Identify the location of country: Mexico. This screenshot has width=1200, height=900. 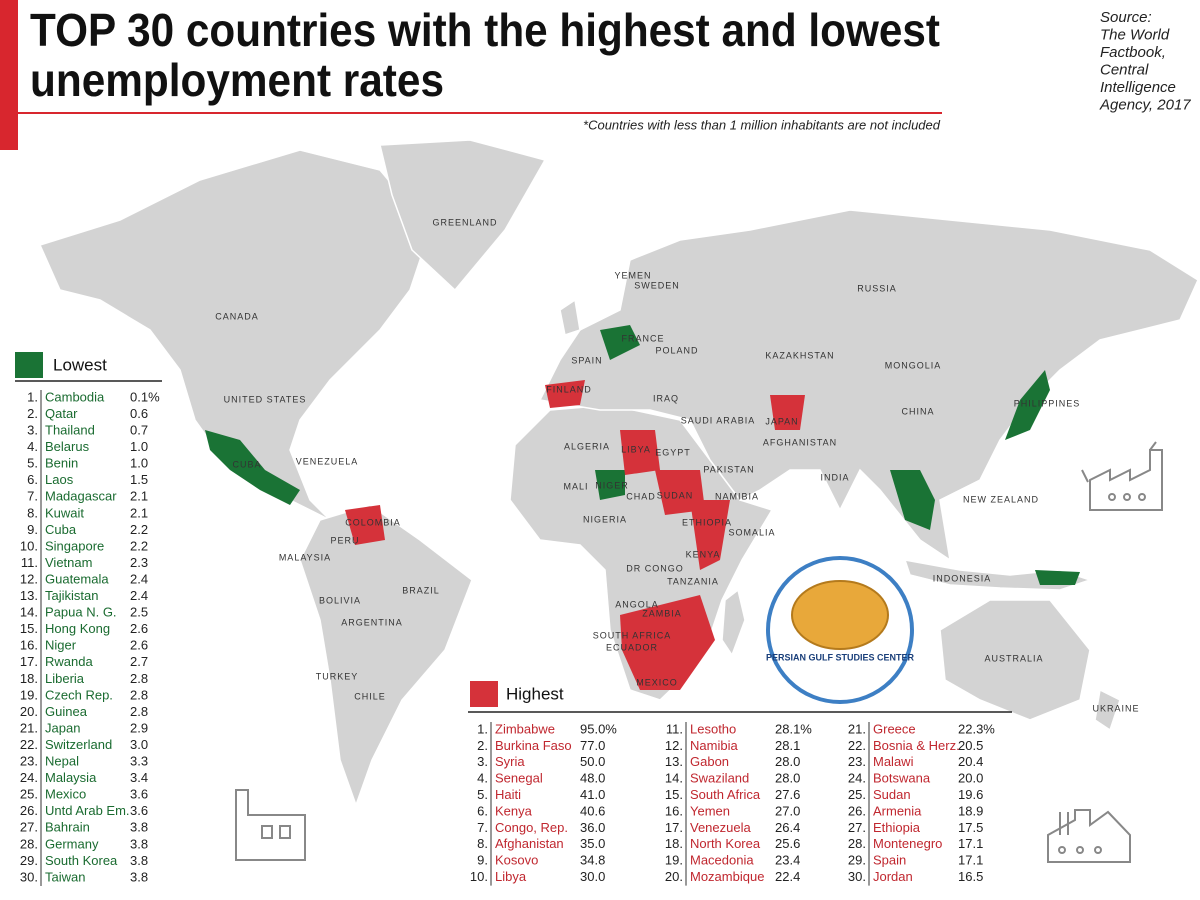
(65, 794).